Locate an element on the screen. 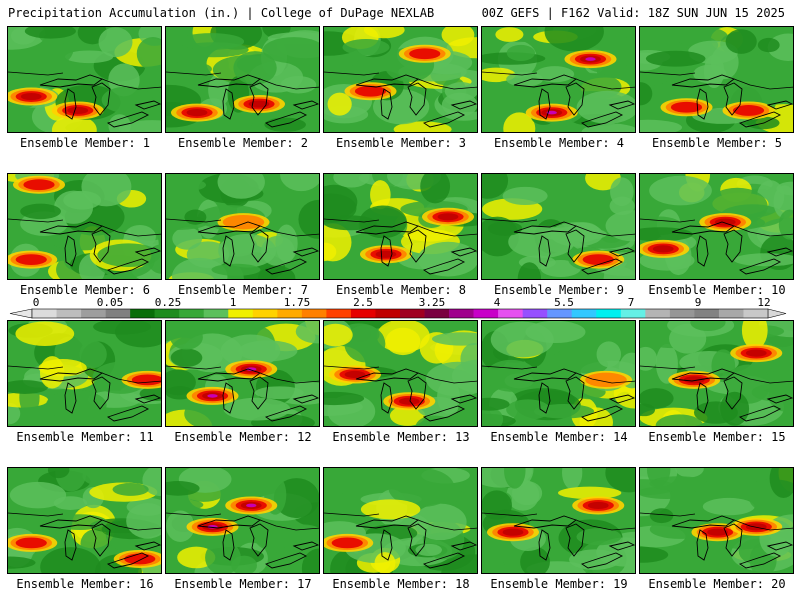 The image size is (800, 600). ensemble-member-label: Ensemble Member: 3 is located at coordinates (401, 143).